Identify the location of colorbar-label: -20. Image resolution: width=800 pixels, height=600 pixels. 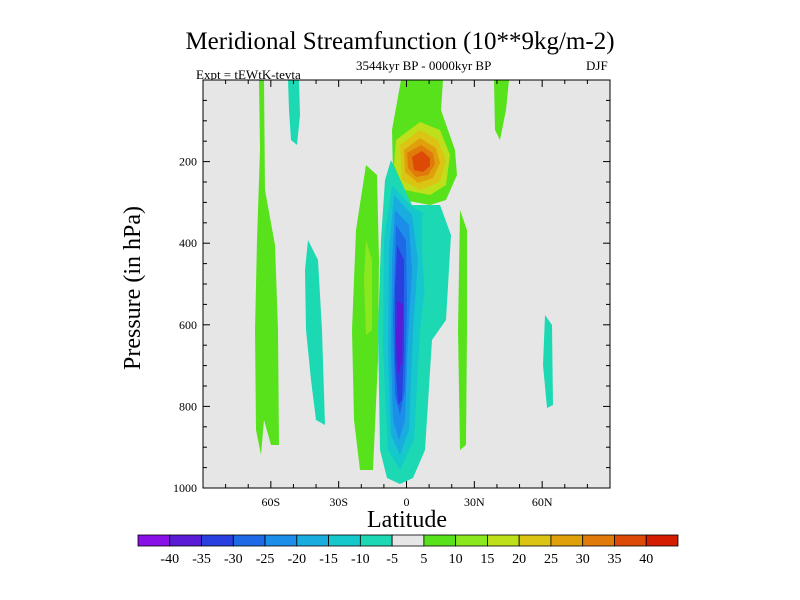
(296, 559).